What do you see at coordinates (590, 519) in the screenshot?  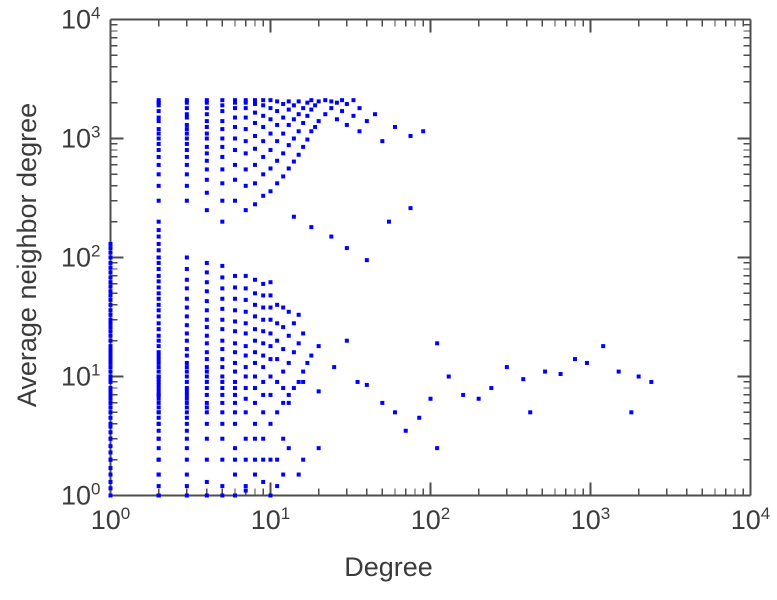 I see `x-tick-label: 103` at bounding box center [590, 519].